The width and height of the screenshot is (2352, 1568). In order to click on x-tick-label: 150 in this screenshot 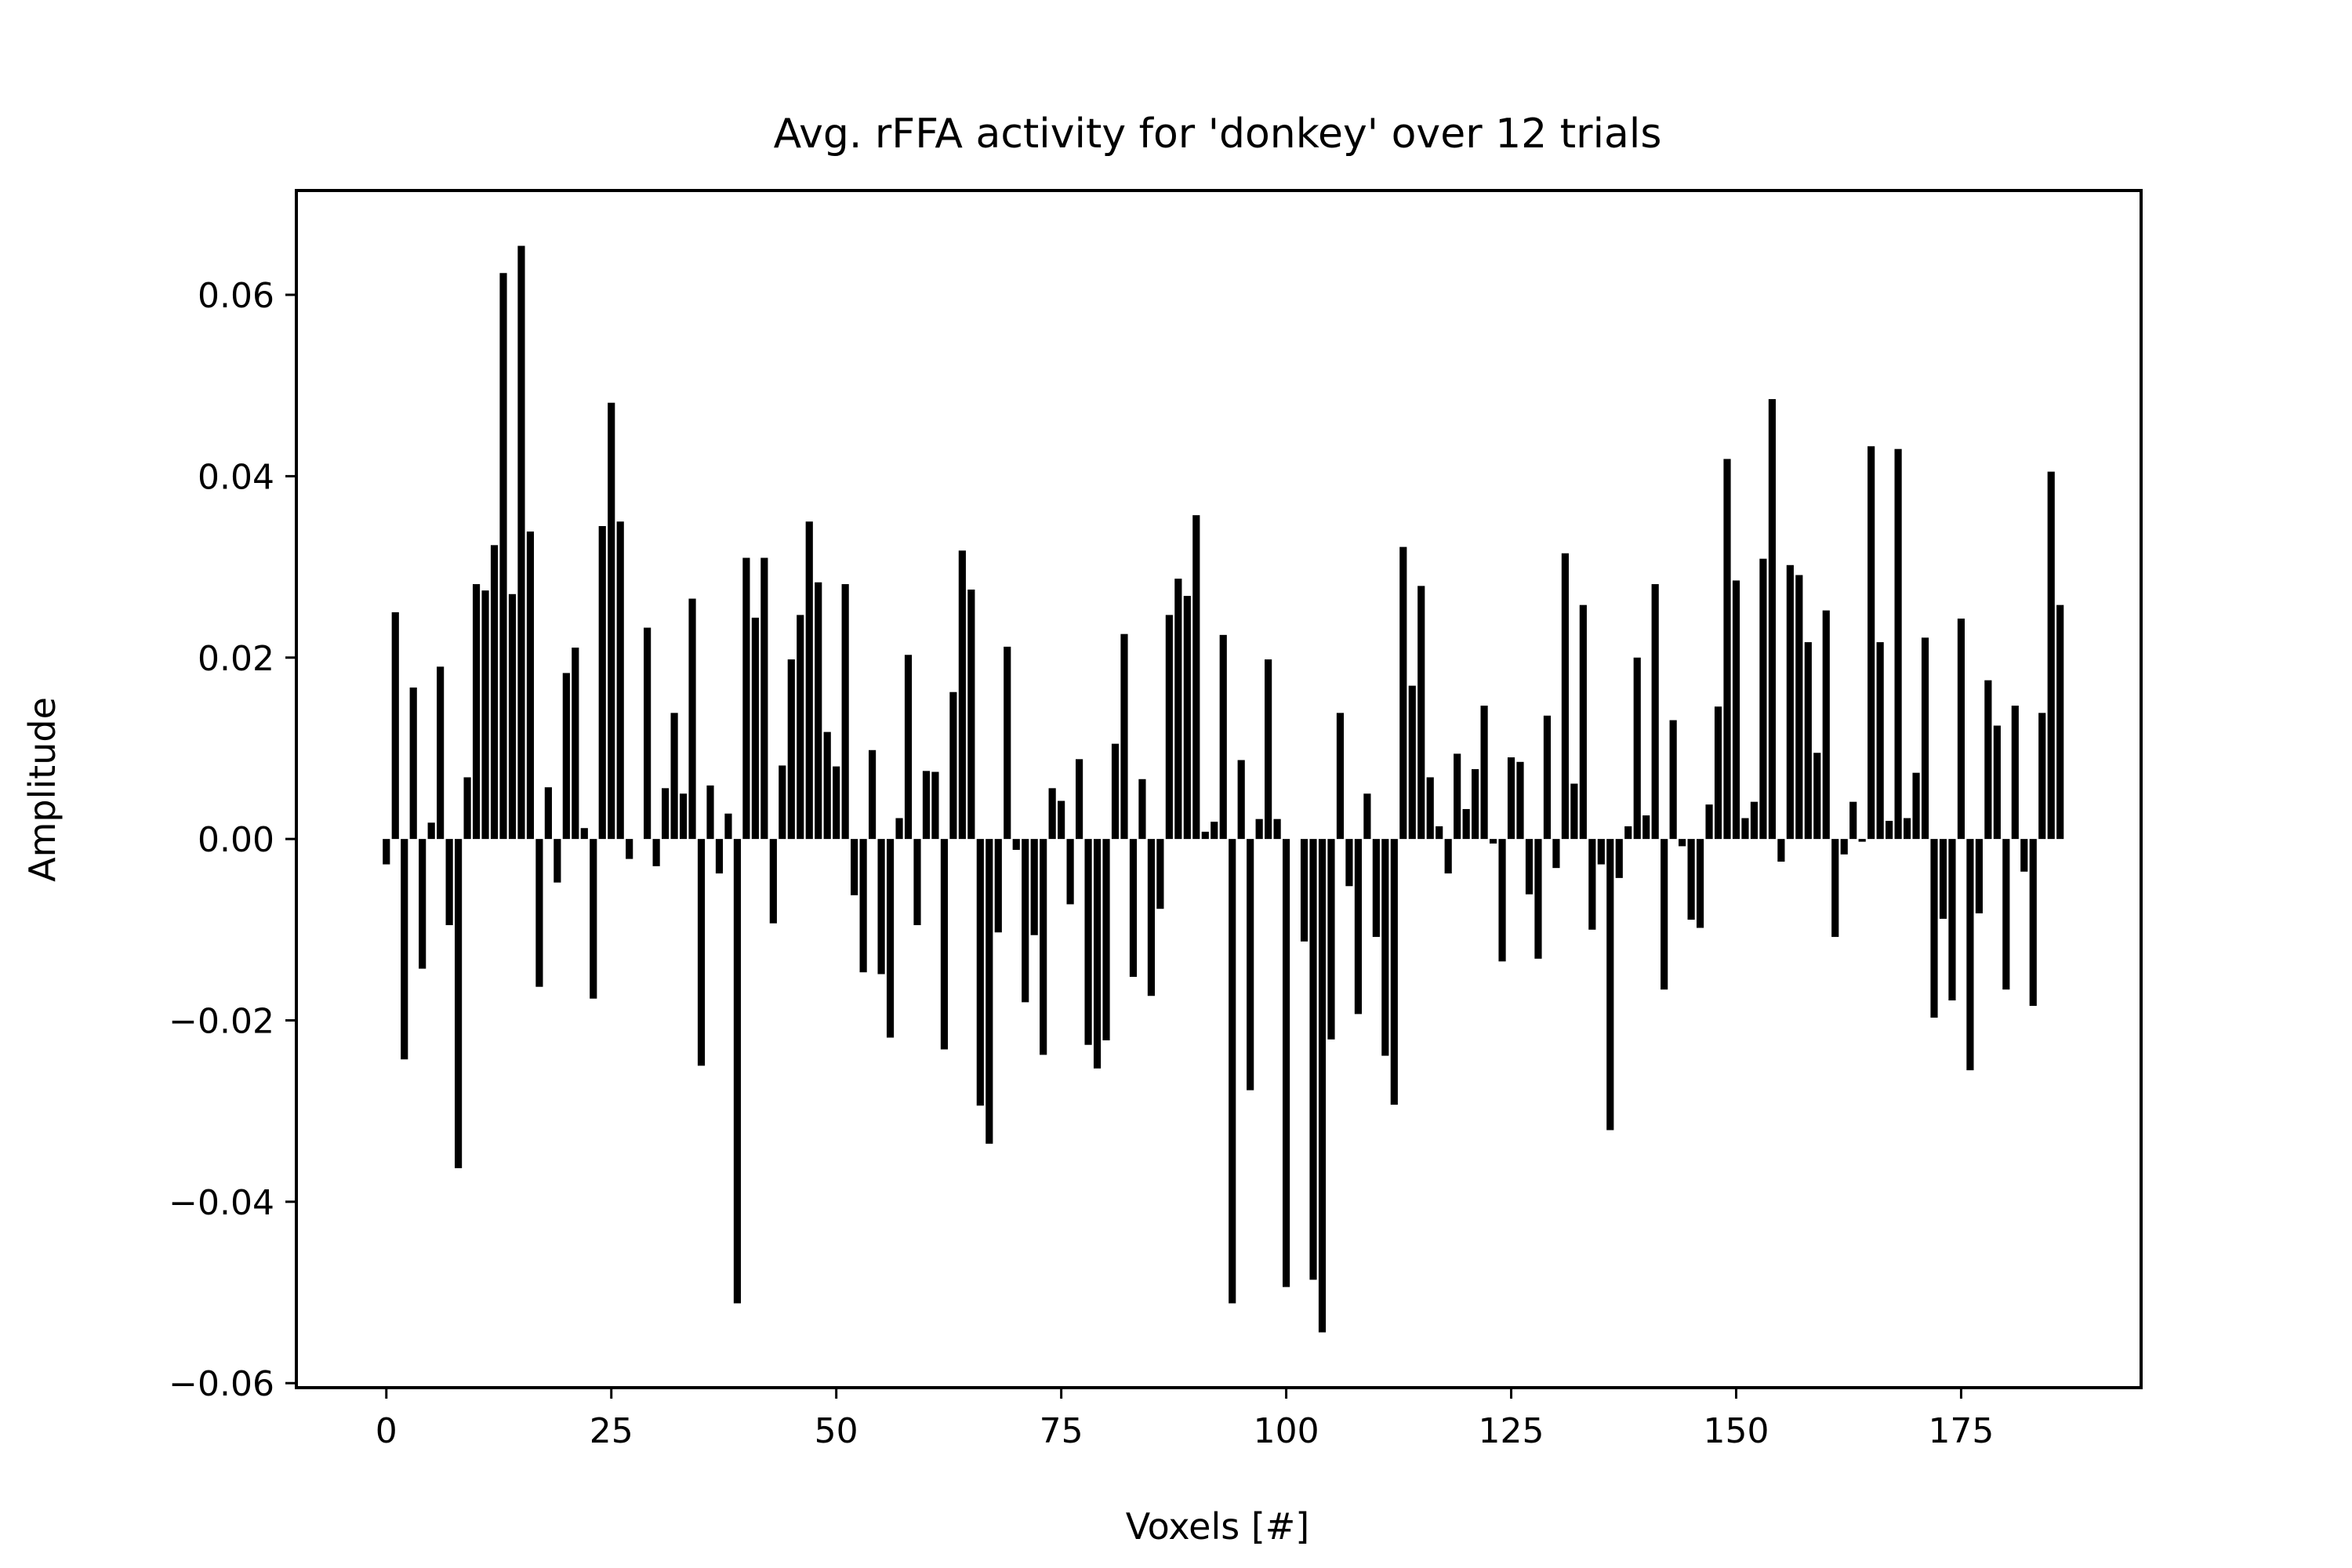, I will do `click(1736, 1431)`.